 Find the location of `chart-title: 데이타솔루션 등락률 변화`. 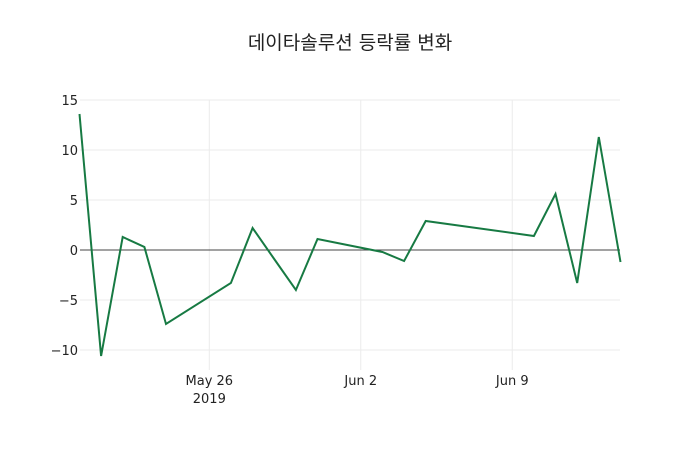

chart-title: 데이타솔루션 등락률 변화 is located at coordinates (350, 43).